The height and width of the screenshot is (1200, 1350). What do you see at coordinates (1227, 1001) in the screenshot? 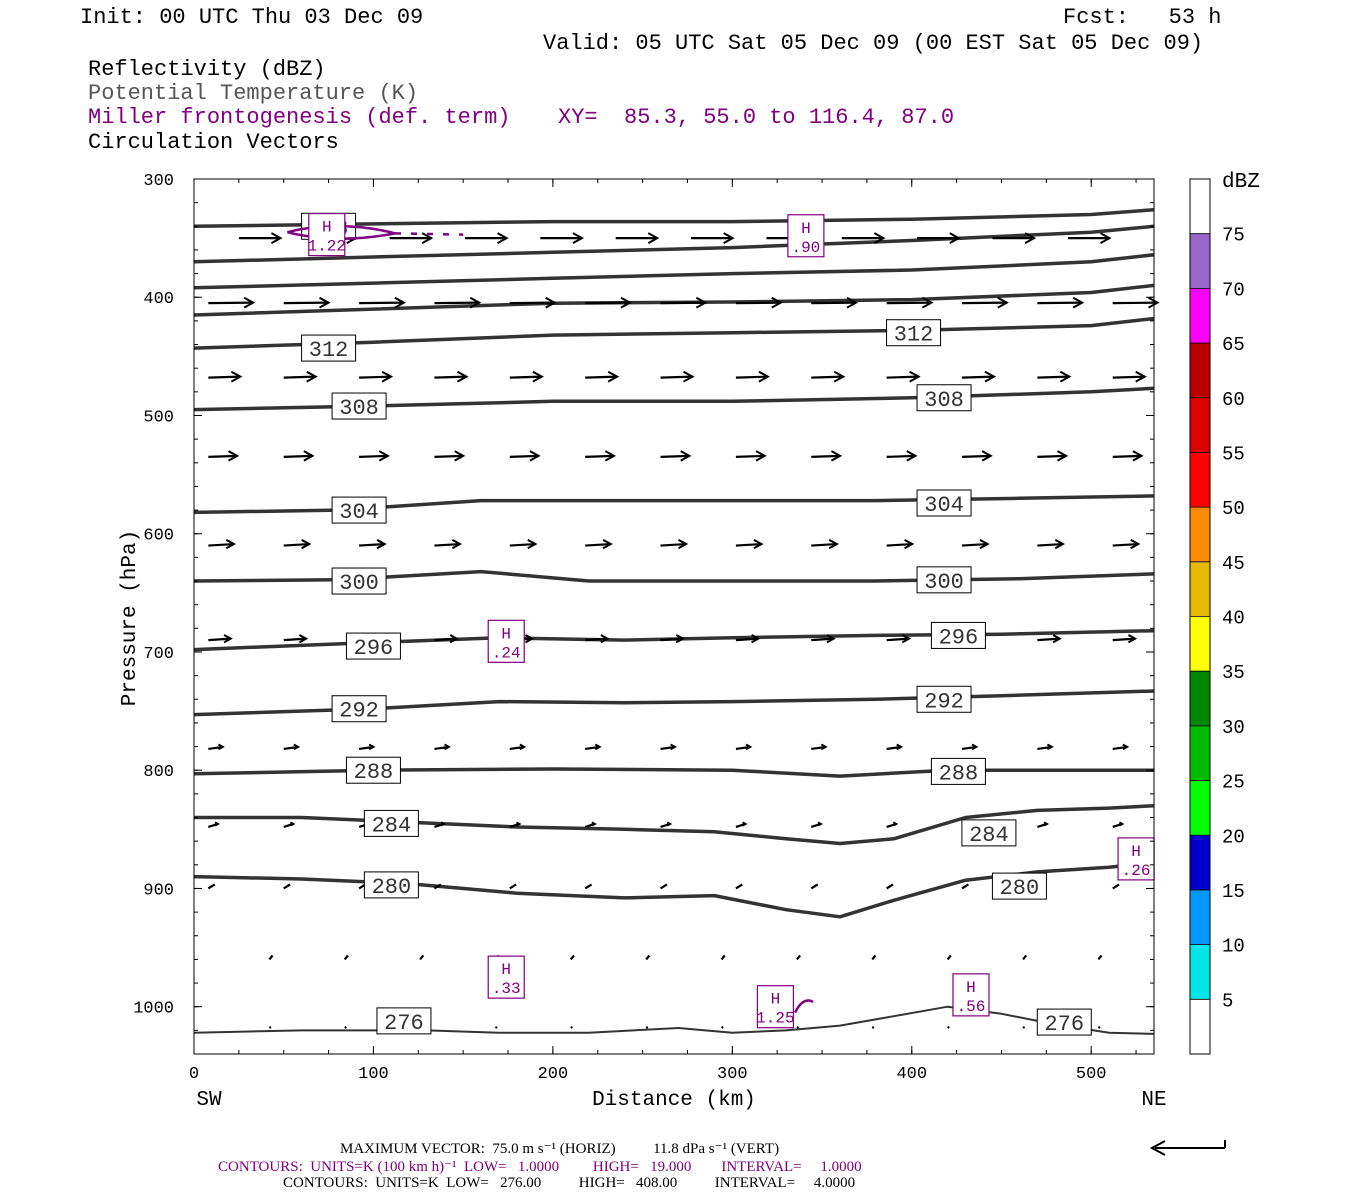
I see `colorbar-label: 5` at bounding box center [1227, 1001].